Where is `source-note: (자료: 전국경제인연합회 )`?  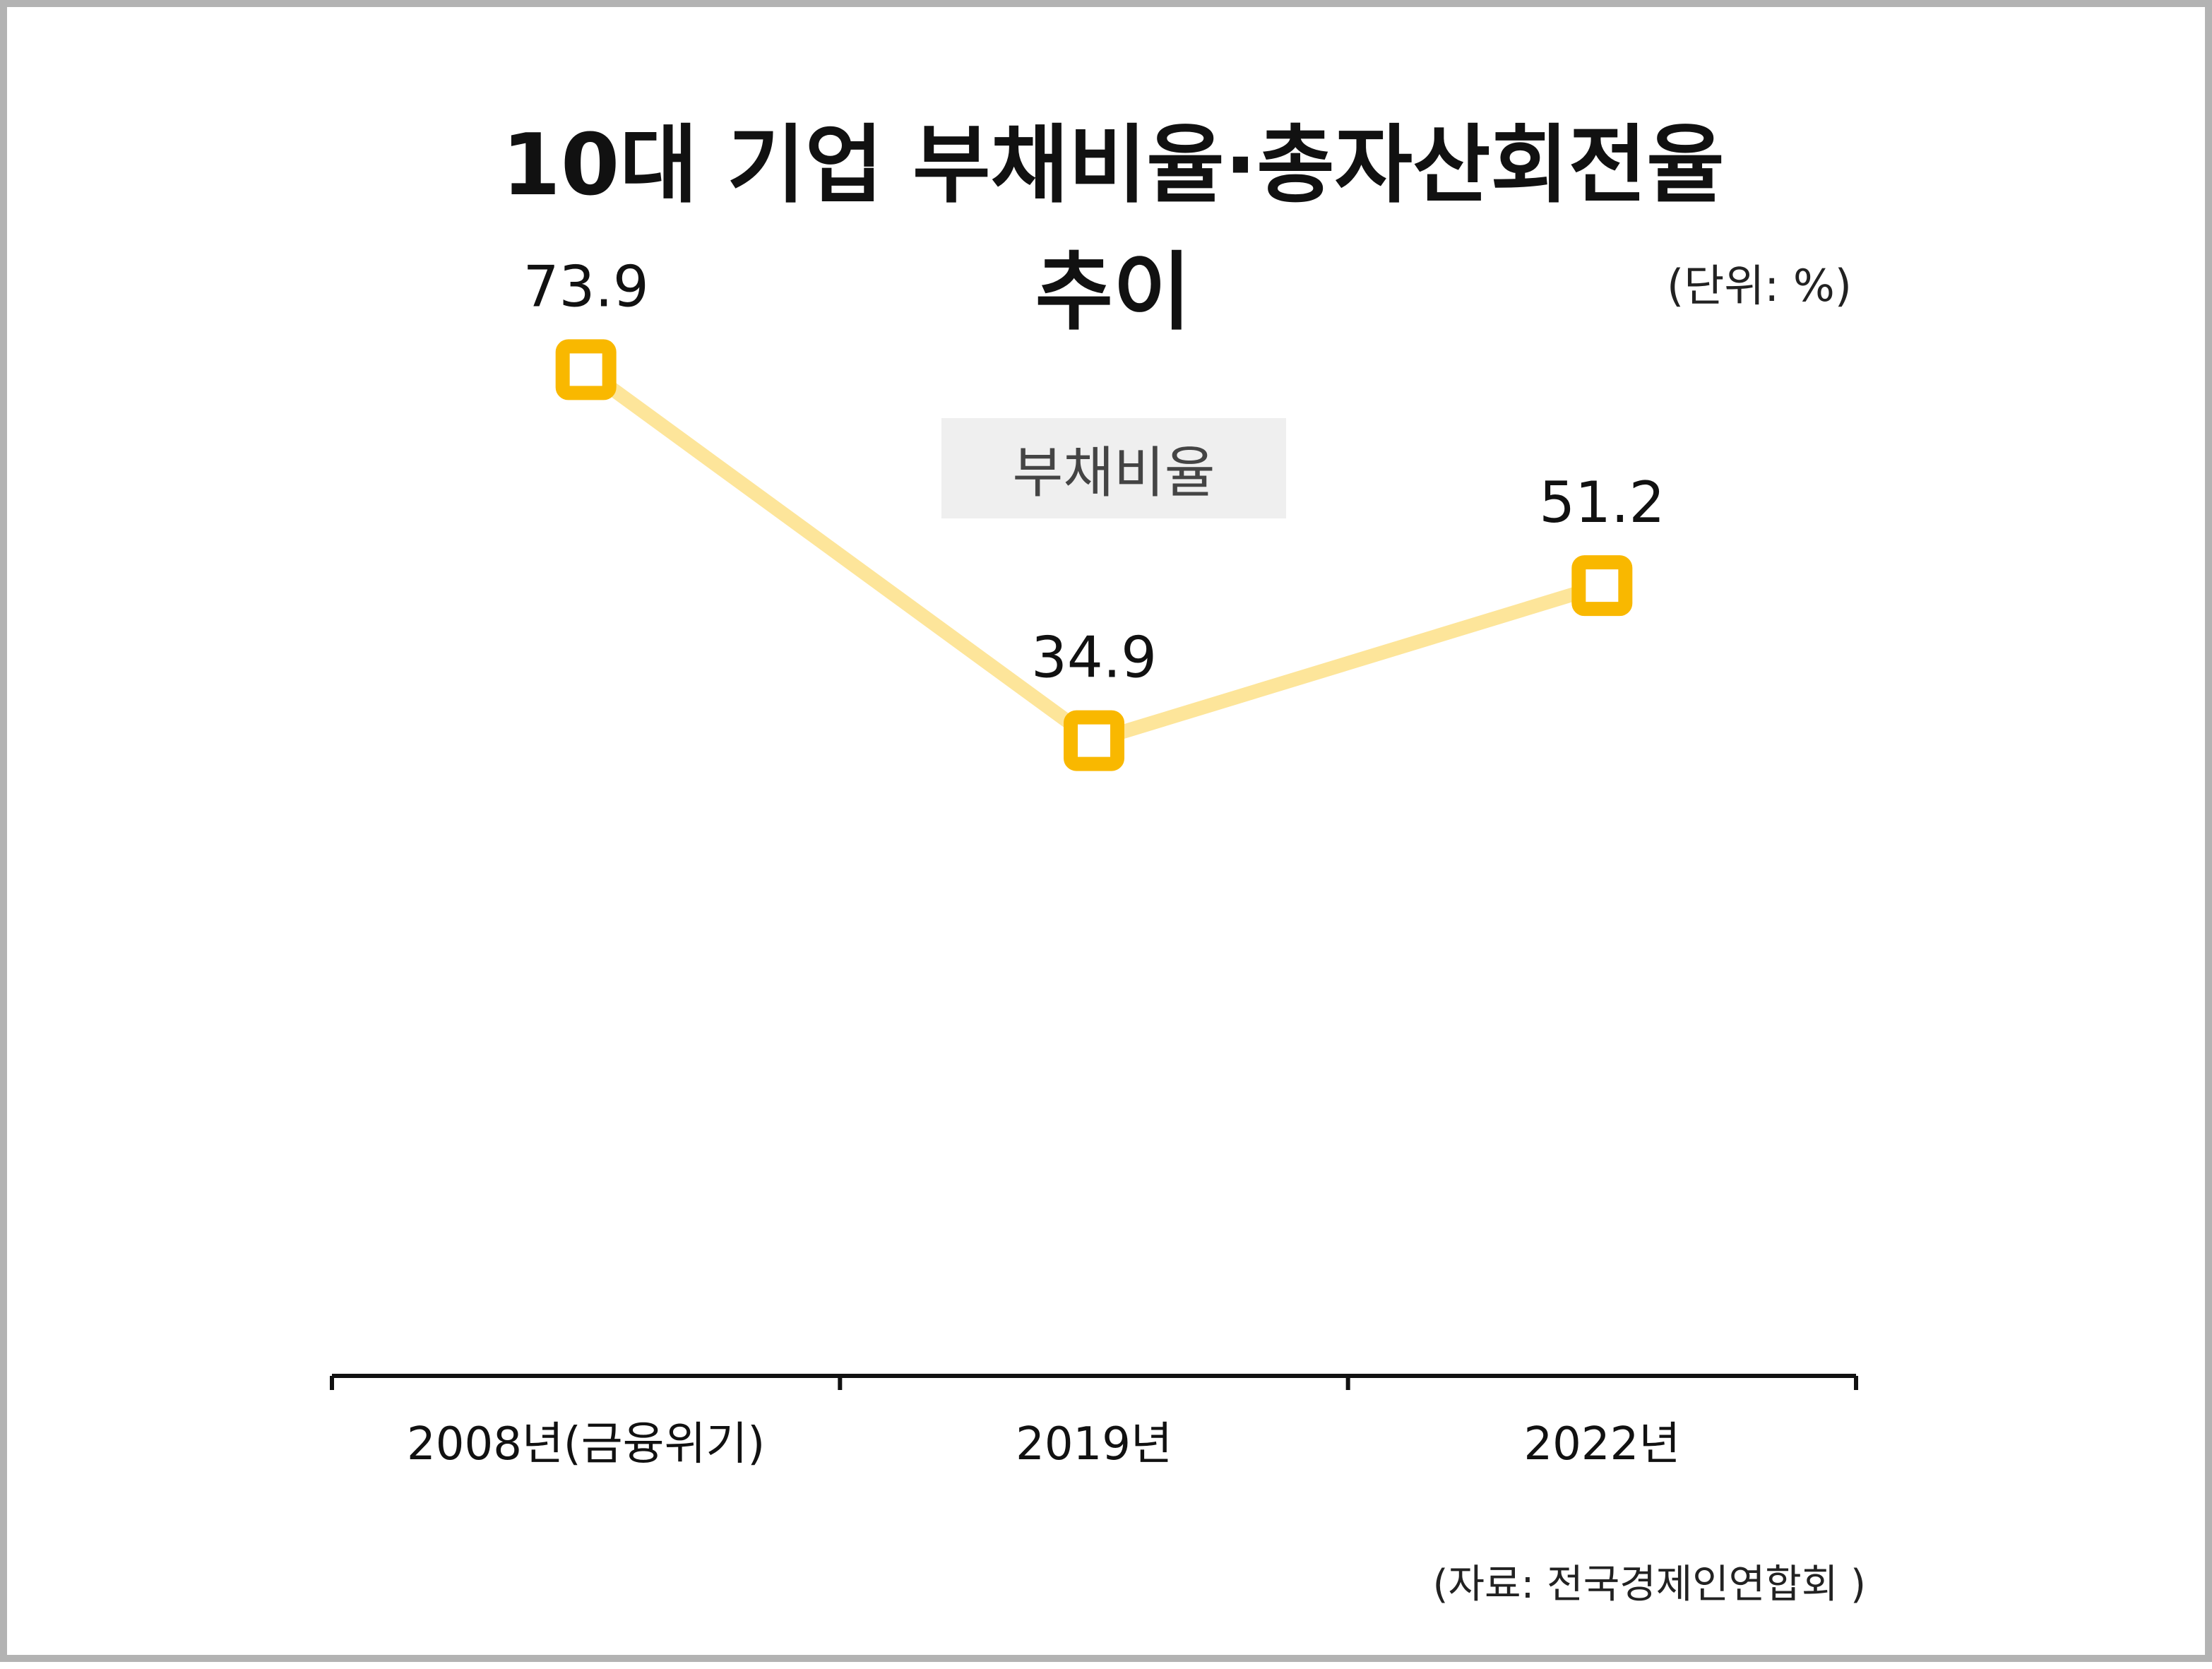
source-note: (자료: 전국경제인연합회 ) is located at coordinates (1649, 1585).